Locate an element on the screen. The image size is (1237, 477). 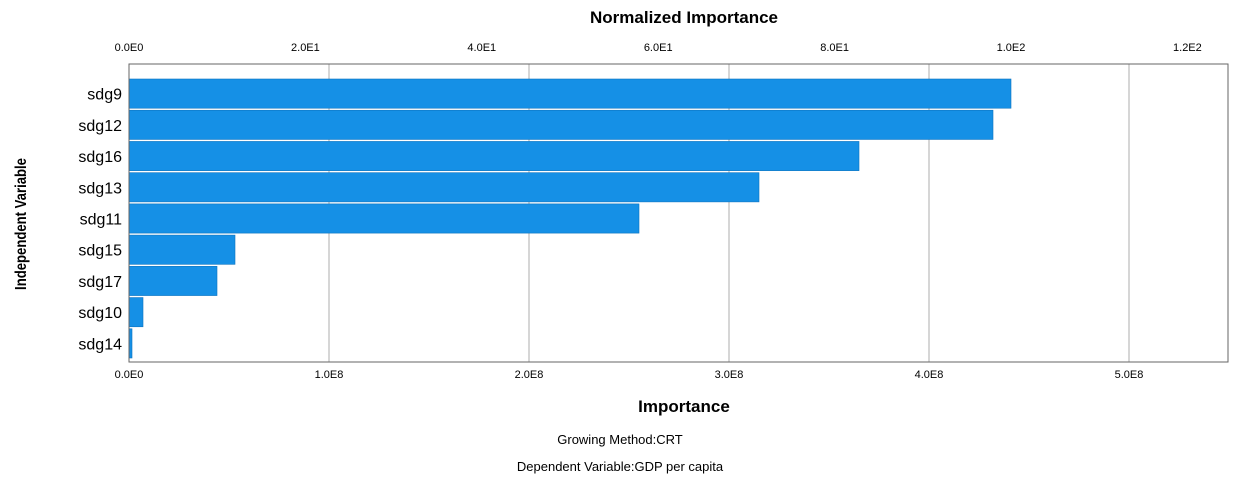
category-label-sdg12: sdg12 is located at coordinates (100, 126).